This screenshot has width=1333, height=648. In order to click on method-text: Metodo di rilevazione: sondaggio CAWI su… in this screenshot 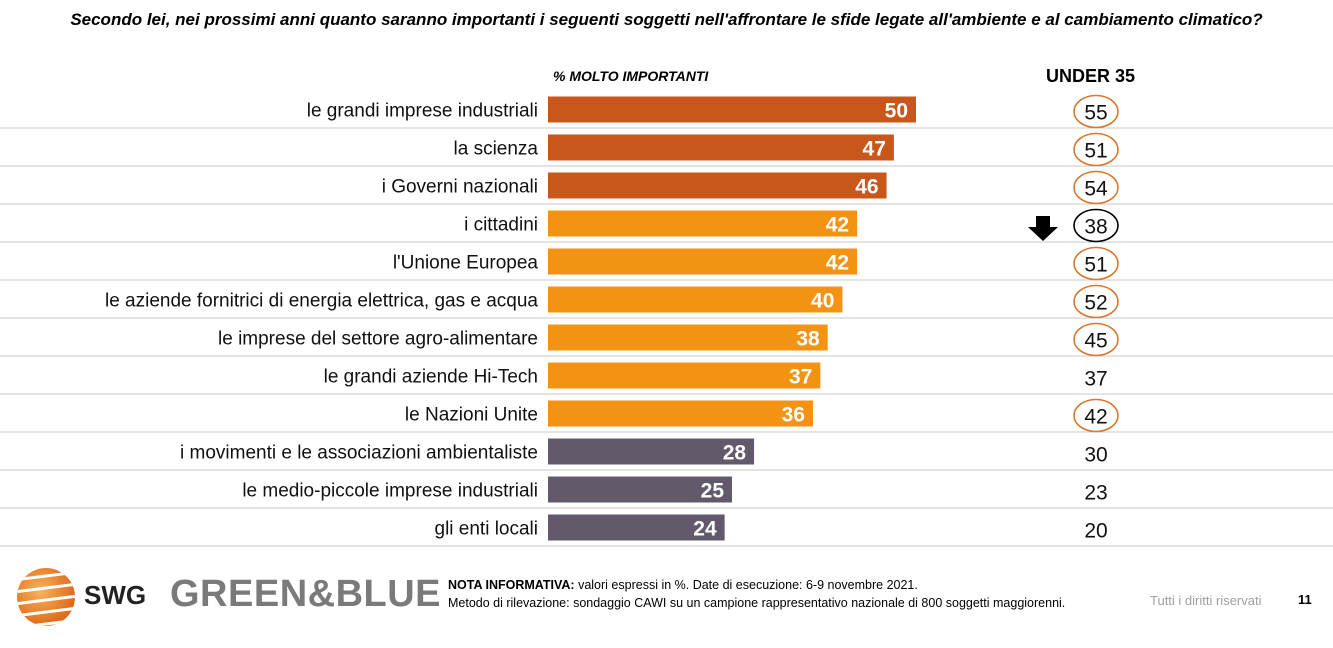, I will do `click(757, 603)`.